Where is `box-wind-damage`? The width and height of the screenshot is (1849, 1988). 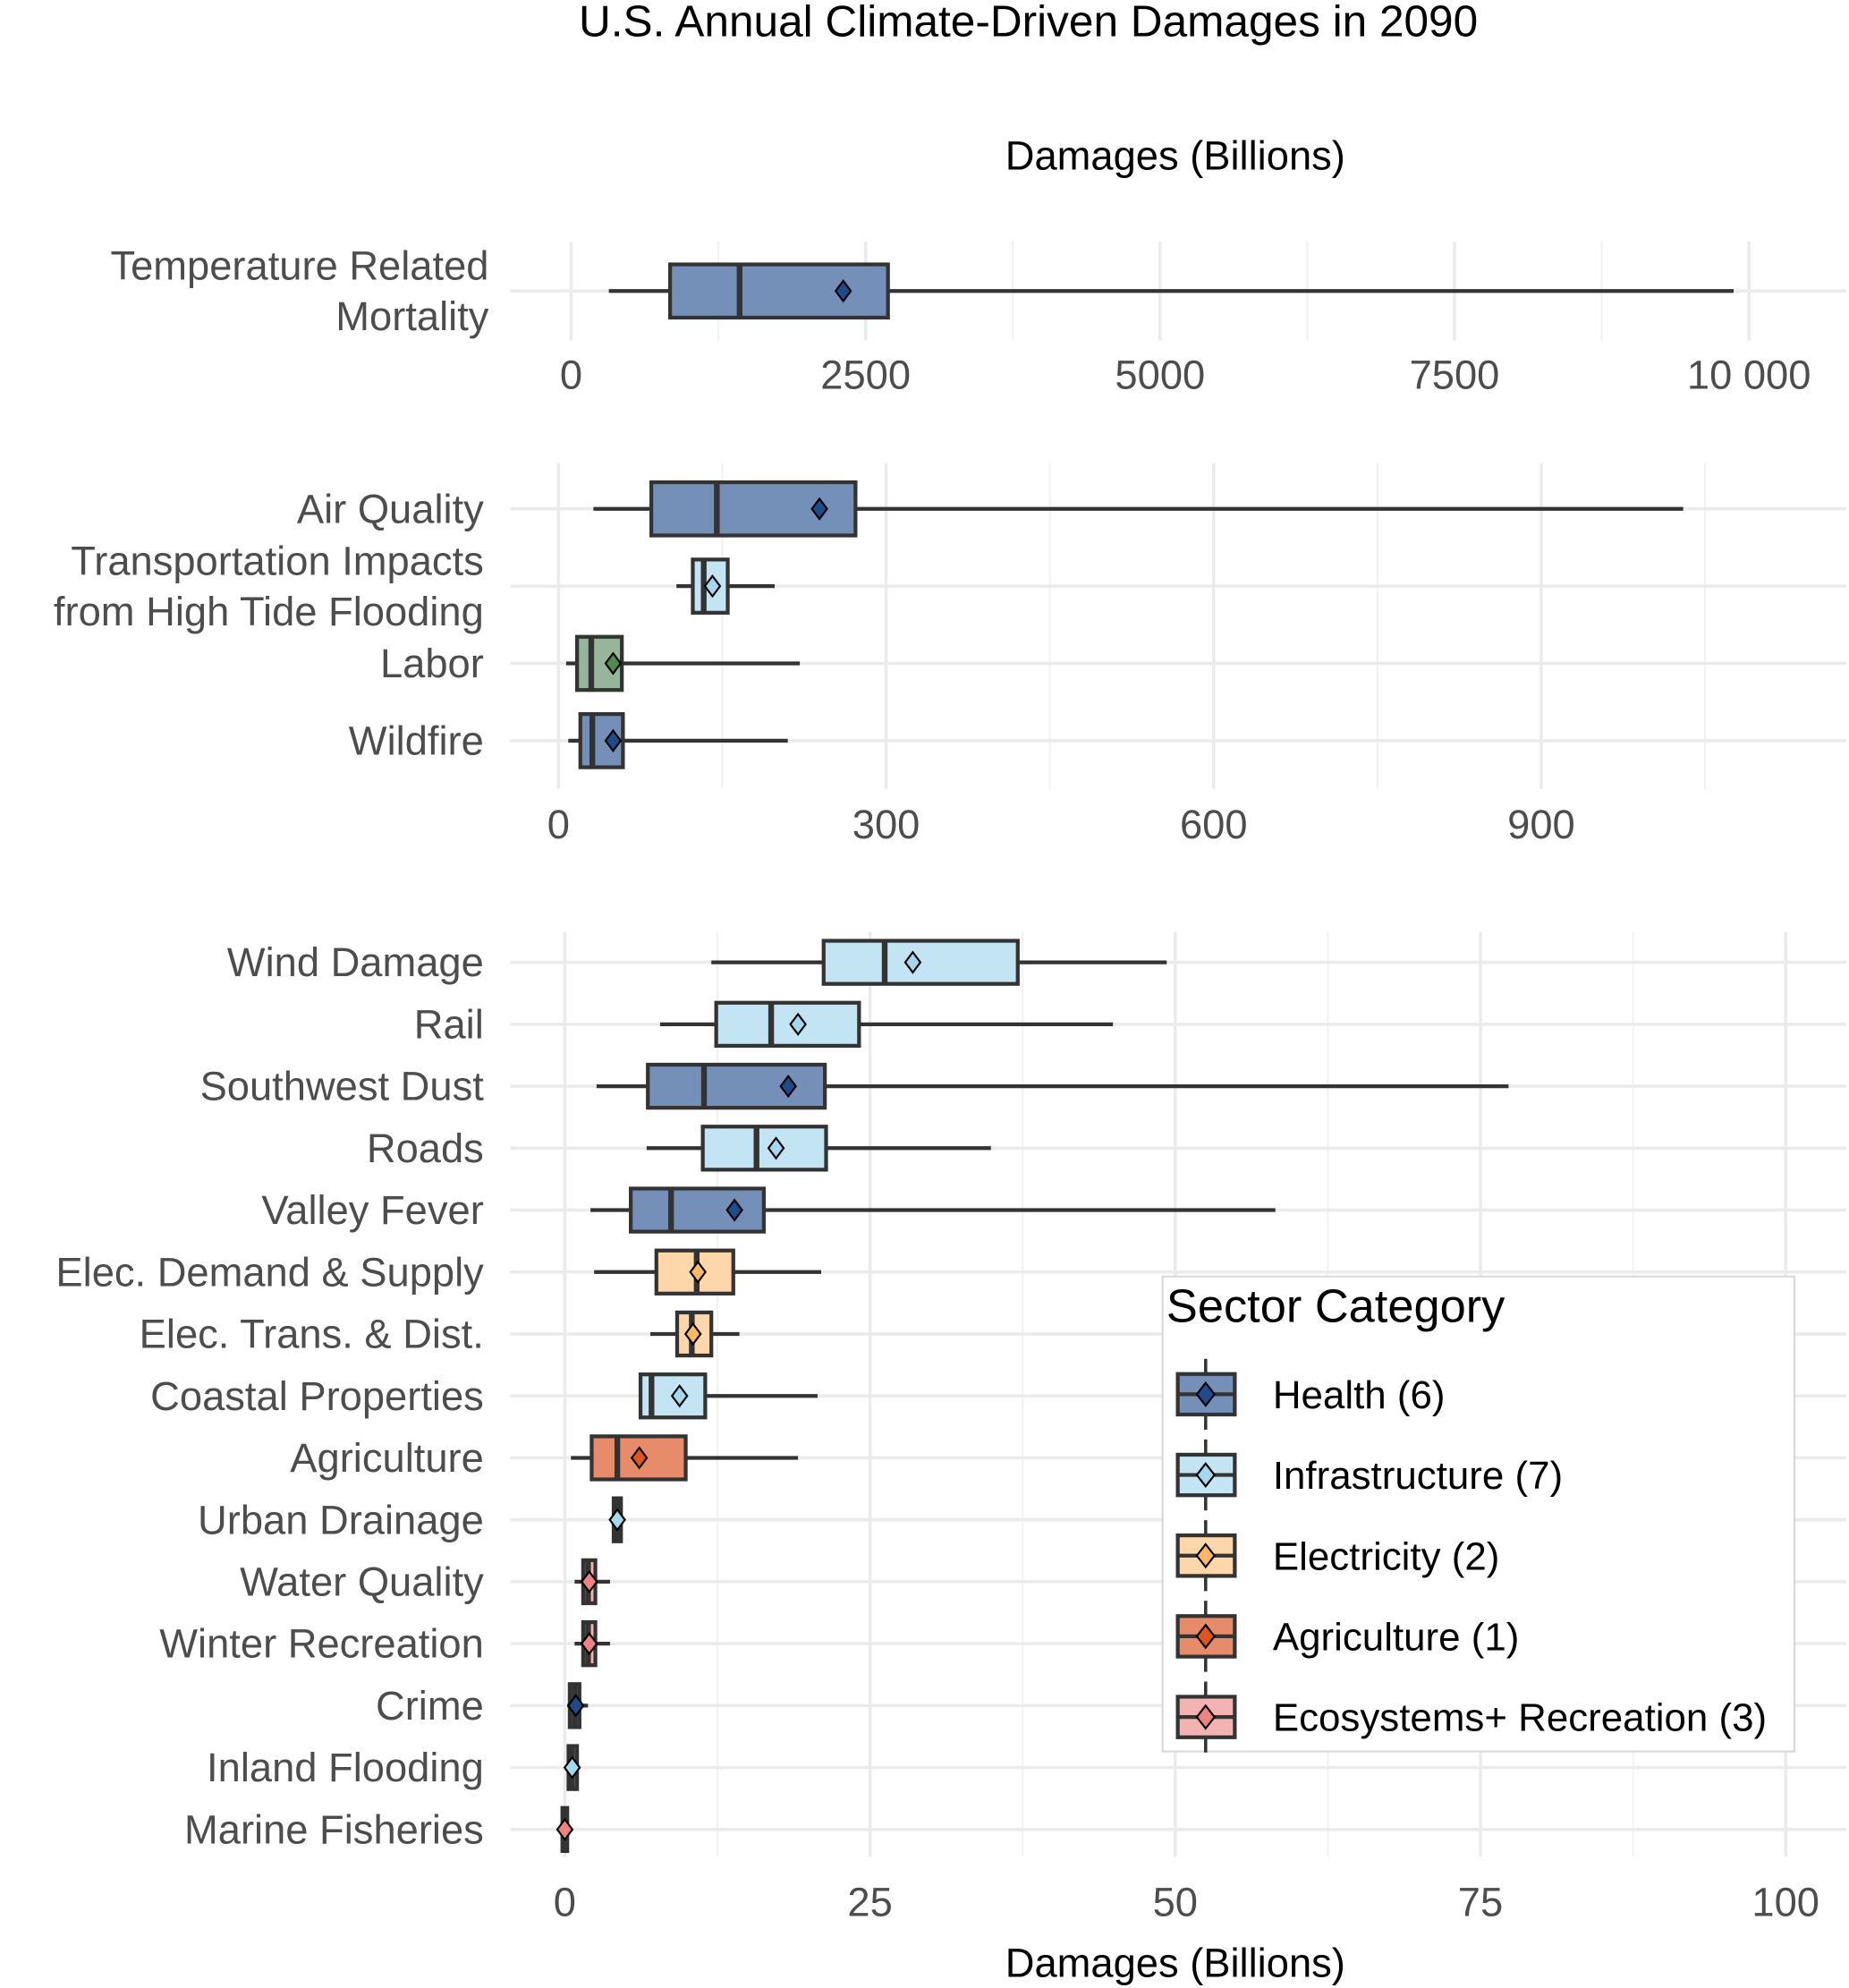 box-wind-damage is located at coordinates (939, 962).